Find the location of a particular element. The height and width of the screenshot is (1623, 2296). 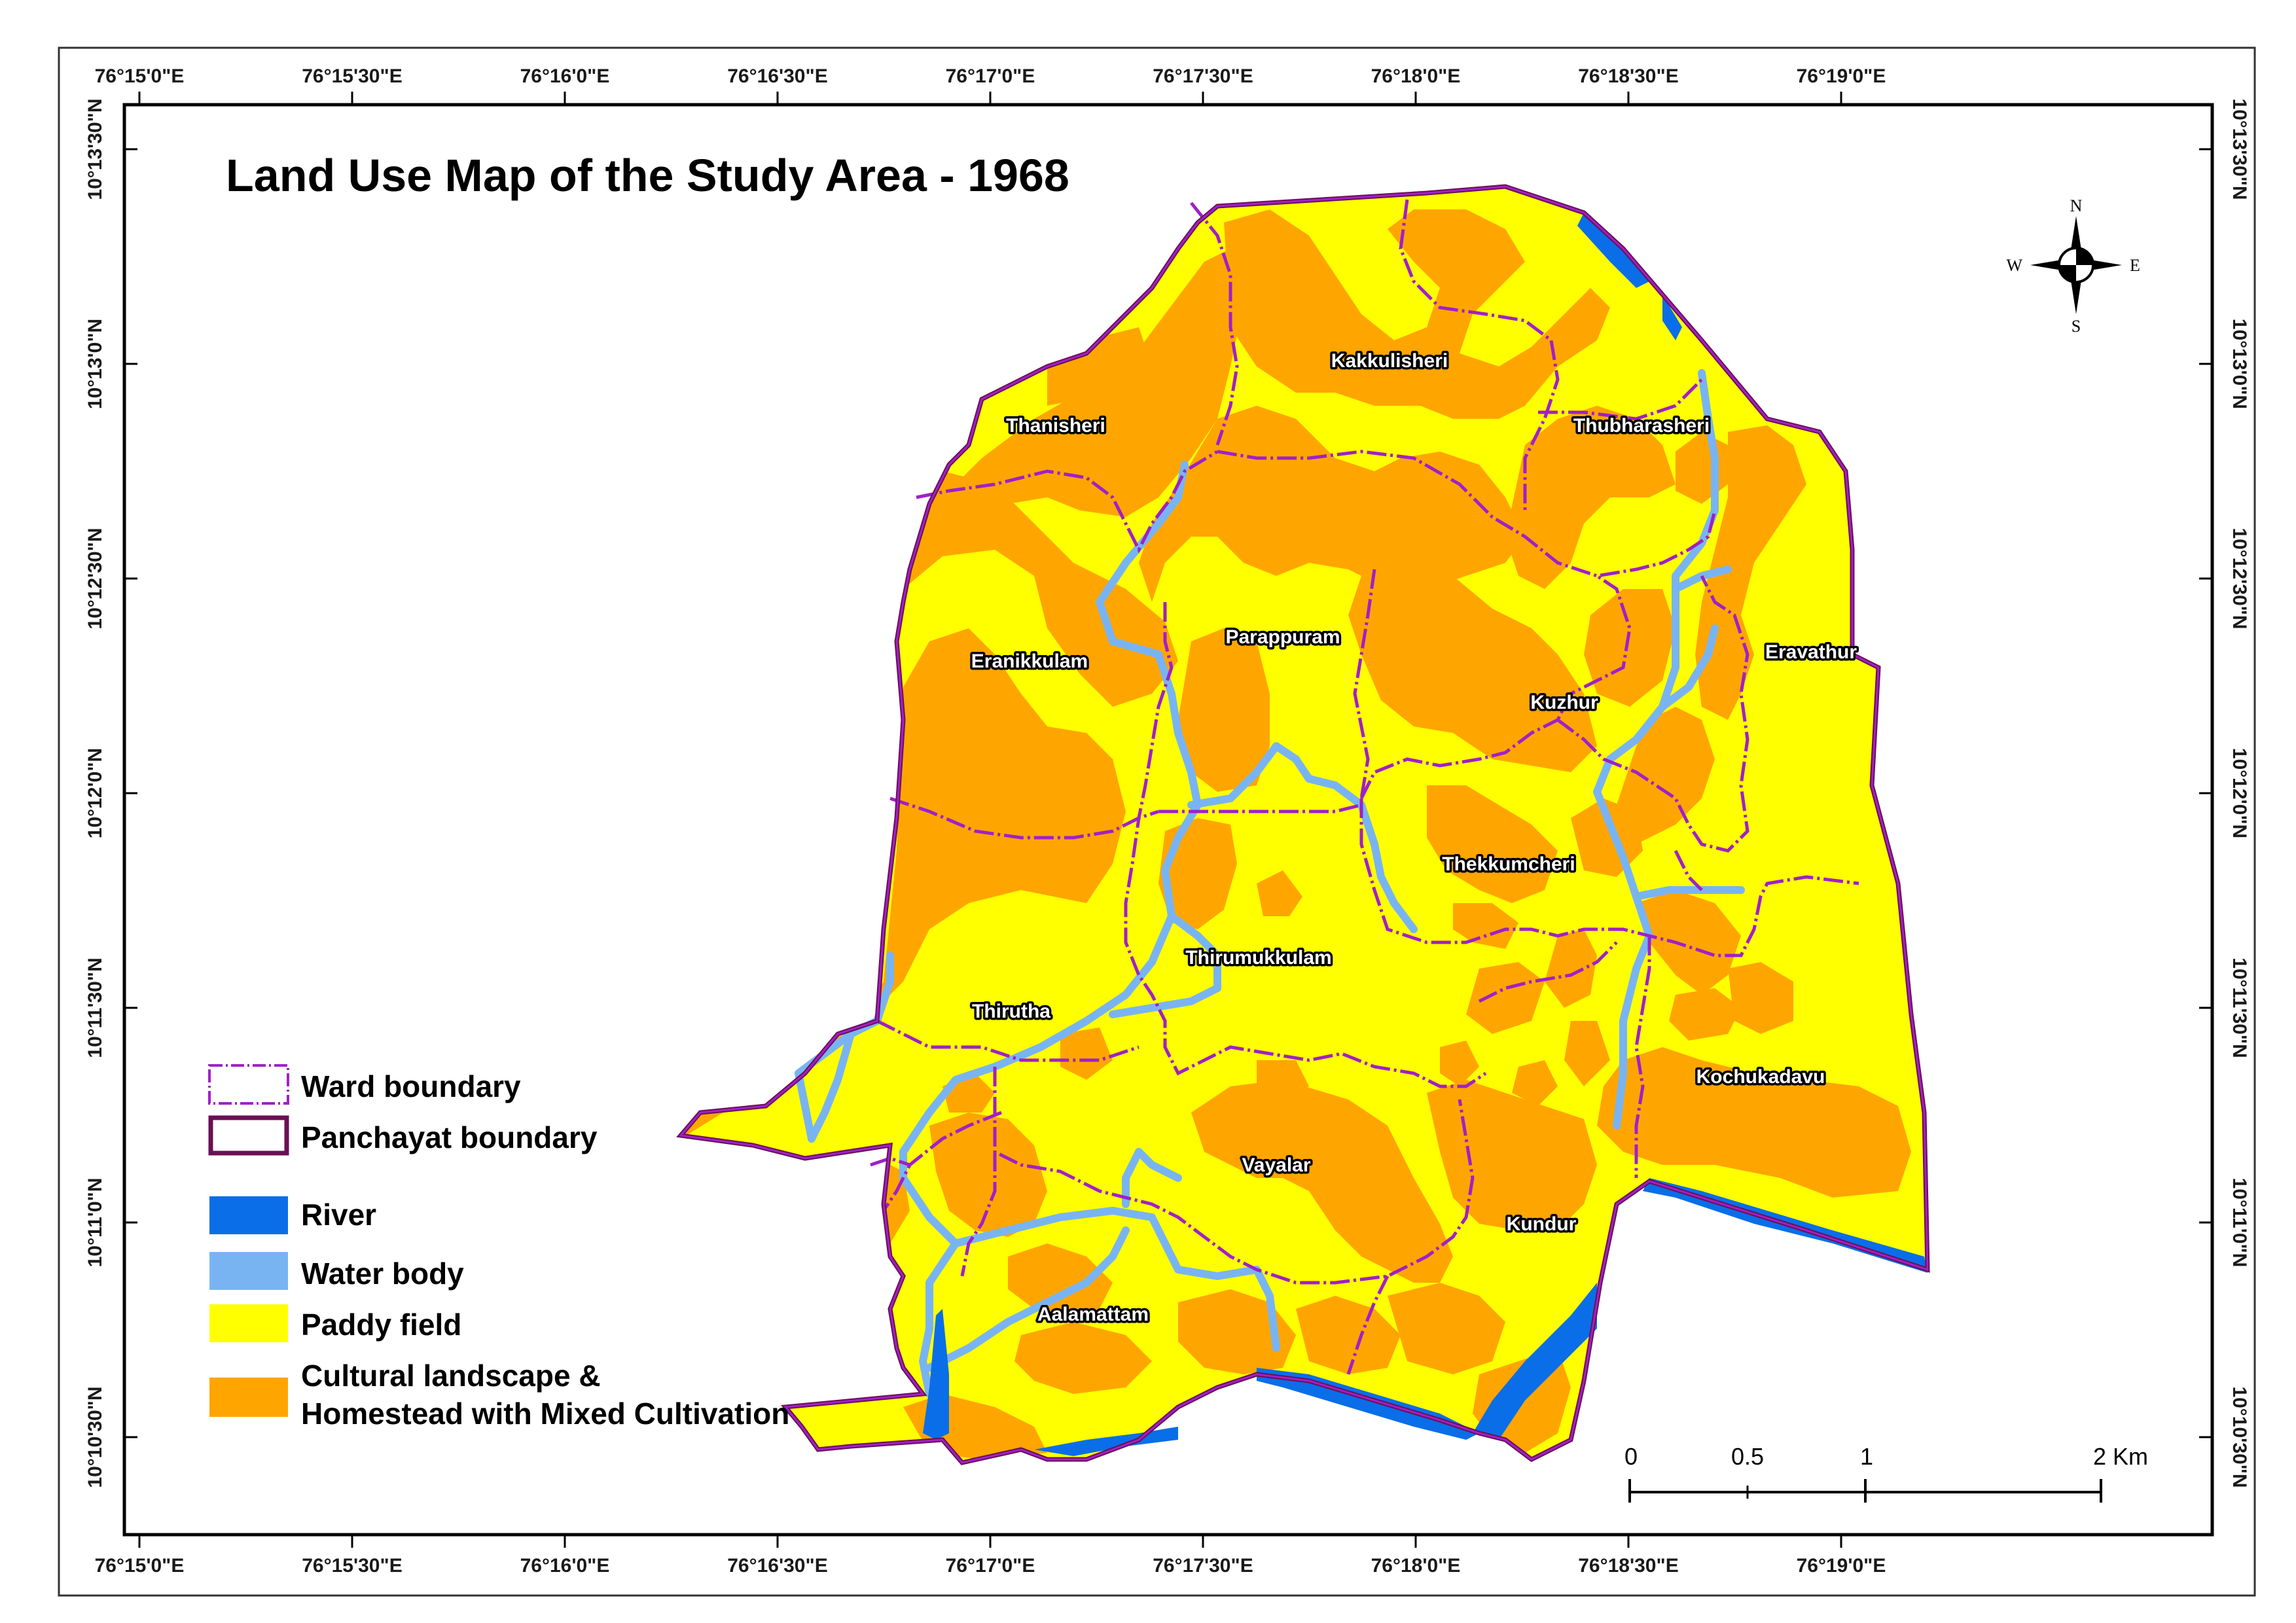

lon-label-bottom: 76°18'0"E is located at coordinates (1416, 1566).